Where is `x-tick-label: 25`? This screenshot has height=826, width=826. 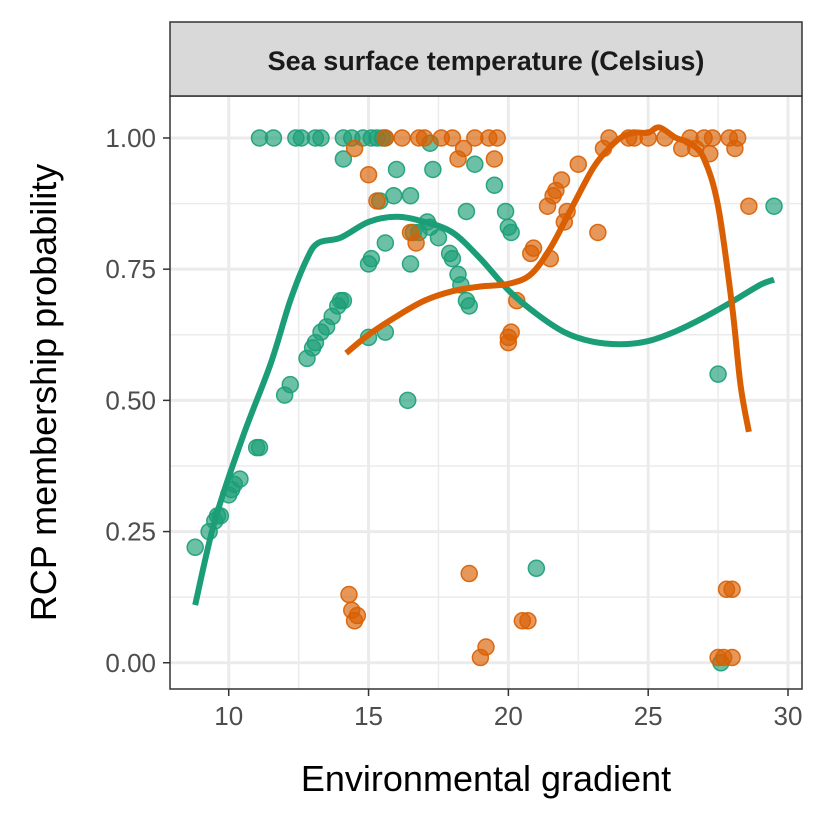
x-tick-label: 25 is located at coordinates (648, 716).